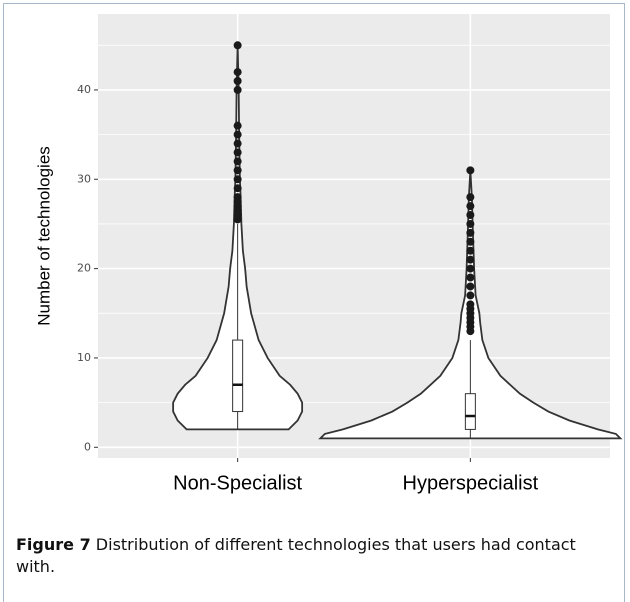 Image resolution: width=630 pixels, height=602 pixels. What do you see at coordinates (84, 178) in the screenshot?
I see `y-tick-label: 30` at bounding box center [84, 178].